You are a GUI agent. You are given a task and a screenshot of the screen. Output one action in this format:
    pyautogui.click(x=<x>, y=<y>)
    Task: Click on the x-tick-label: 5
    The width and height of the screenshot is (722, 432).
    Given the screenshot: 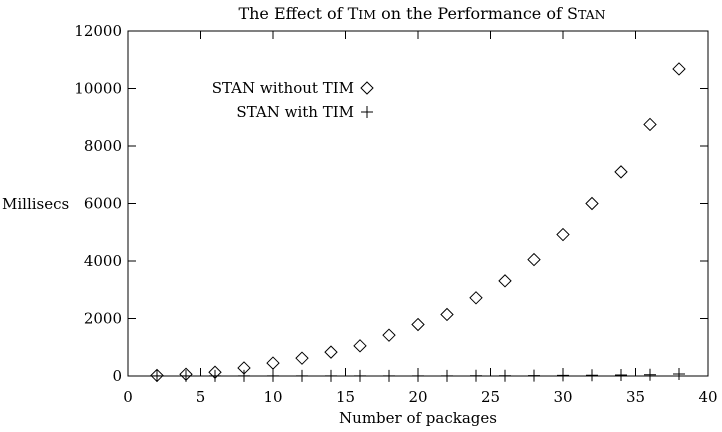 What is the action you would take?
    pyautogui.click(x=201, y=397)
    